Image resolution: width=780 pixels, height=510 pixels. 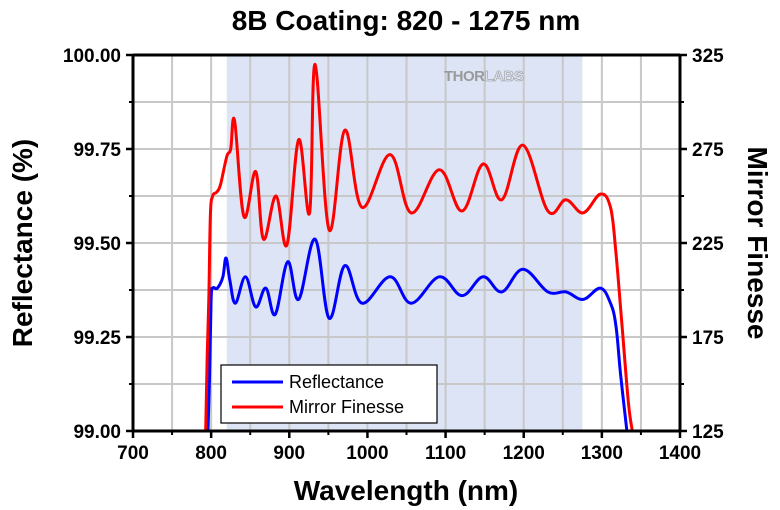 I want to click on y-tick-label: 99.75, so click(x=97, y=150).